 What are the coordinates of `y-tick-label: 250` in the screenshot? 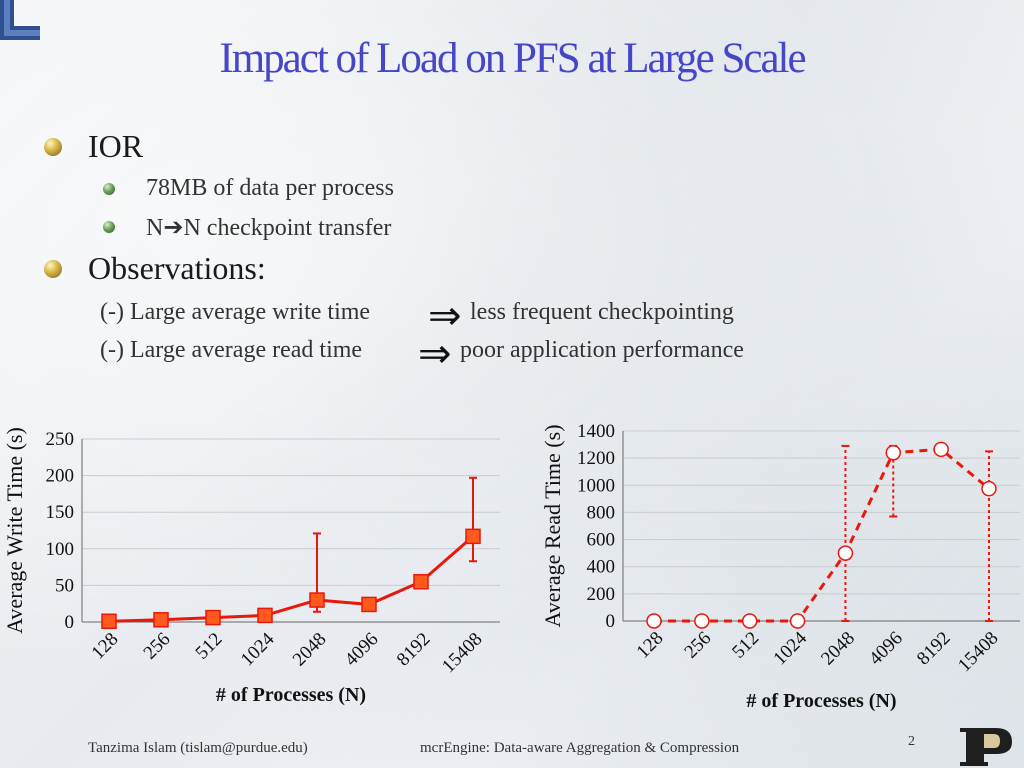 It's located at (60, 439).